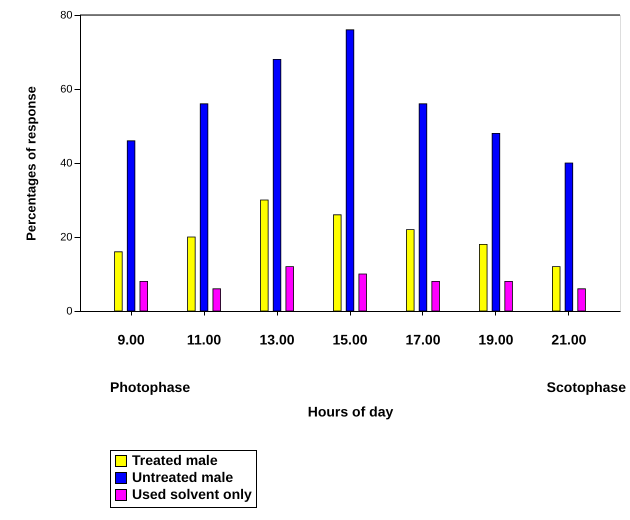 The width and height of the screenshot is (630, 520). What do you see at coordinates (150, 387) in the screenshot?
I see `text: Photophase` at bounding box center [150, 387].